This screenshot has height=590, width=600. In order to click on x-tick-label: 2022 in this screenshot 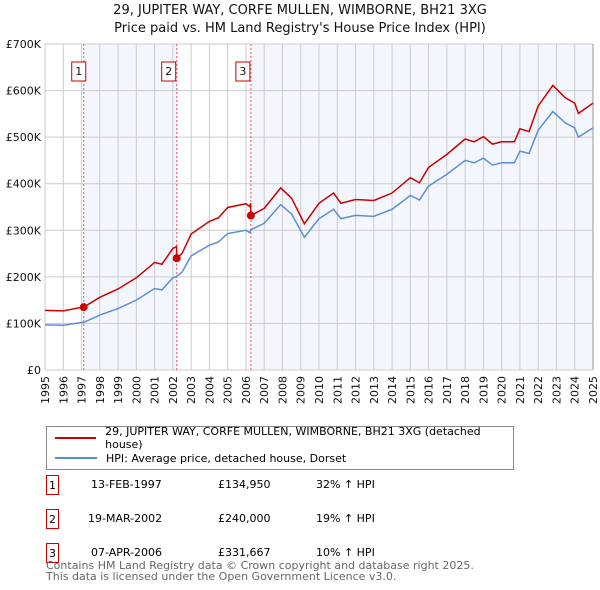, I will do `click(538, 390)`.